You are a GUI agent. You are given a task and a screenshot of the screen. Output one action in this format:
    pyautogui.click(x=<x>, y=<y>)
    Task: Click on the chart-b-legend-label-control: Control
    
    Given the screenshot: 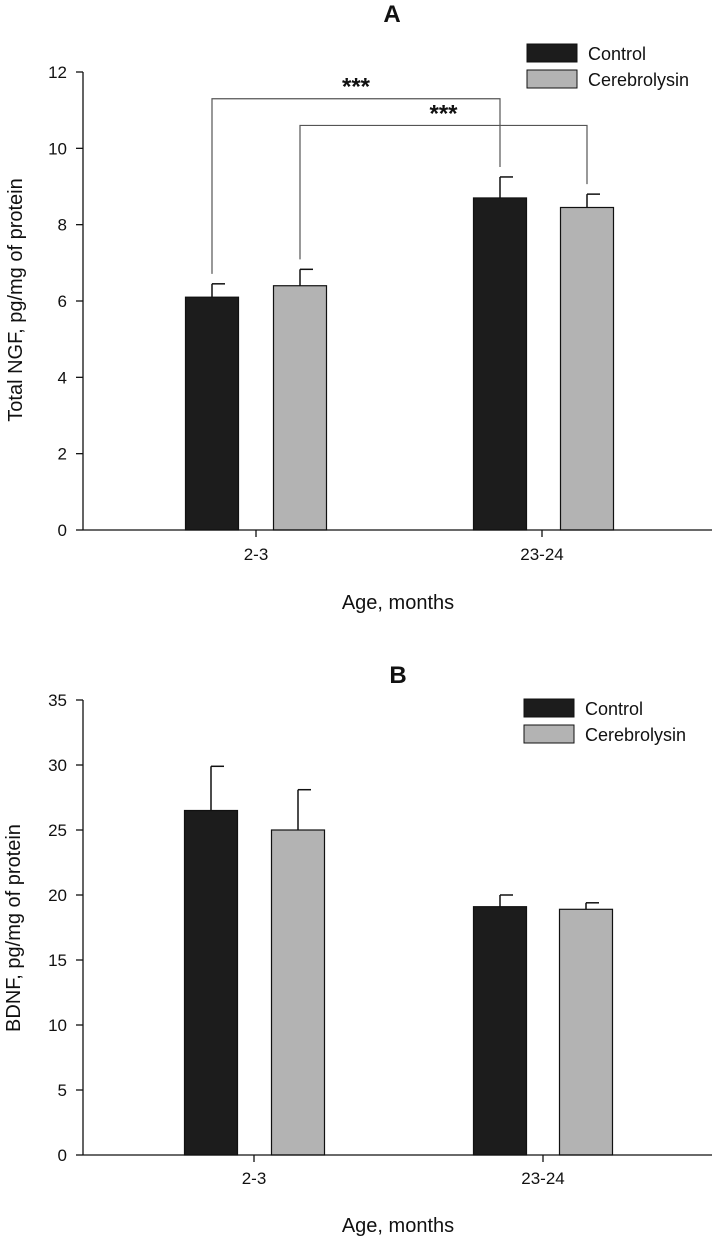 What is the action you would take?
    pyautogui.click(x=614, y=709)
    